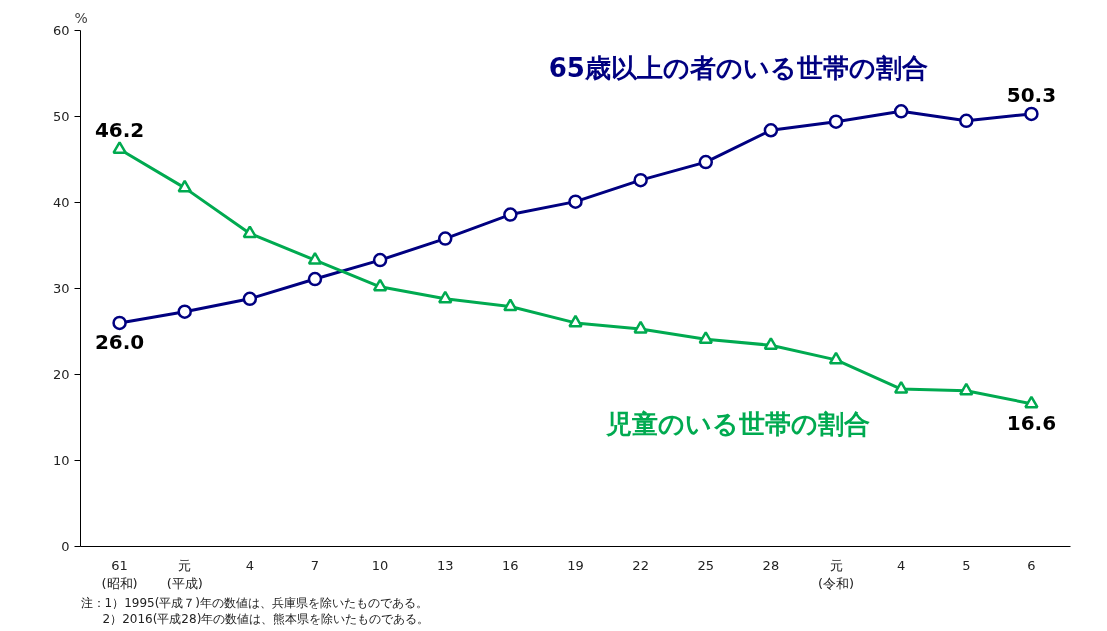  I want to click on x-tick-label: 28, so click(771, 565).